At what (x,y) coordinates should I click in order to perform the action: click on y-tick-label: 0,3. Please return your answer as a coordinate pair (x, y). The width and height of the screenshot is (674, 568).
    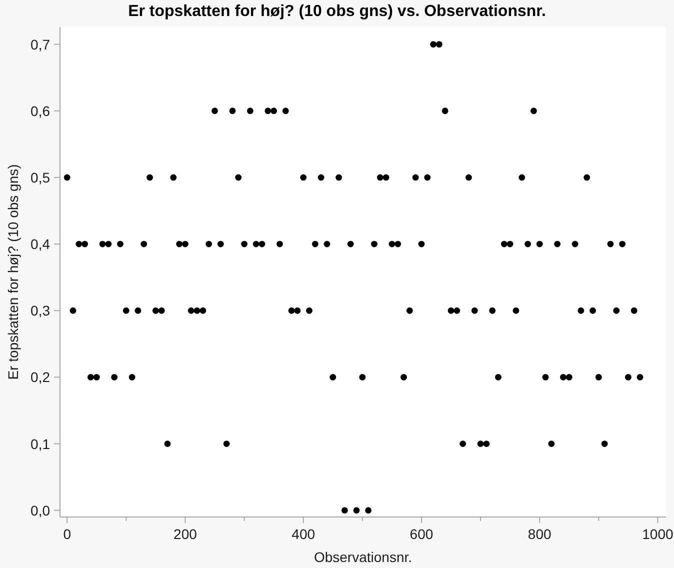
    Looking at the image, I should click on (40, 310).